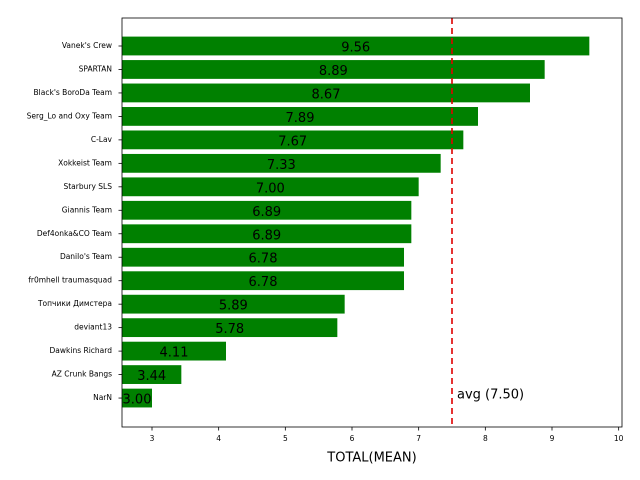 The image size is (640, 480). What do you see at coordinates (152, 438) in the screenshot?
I see `x-tick-label: 3` at bounding box center [152, 438].